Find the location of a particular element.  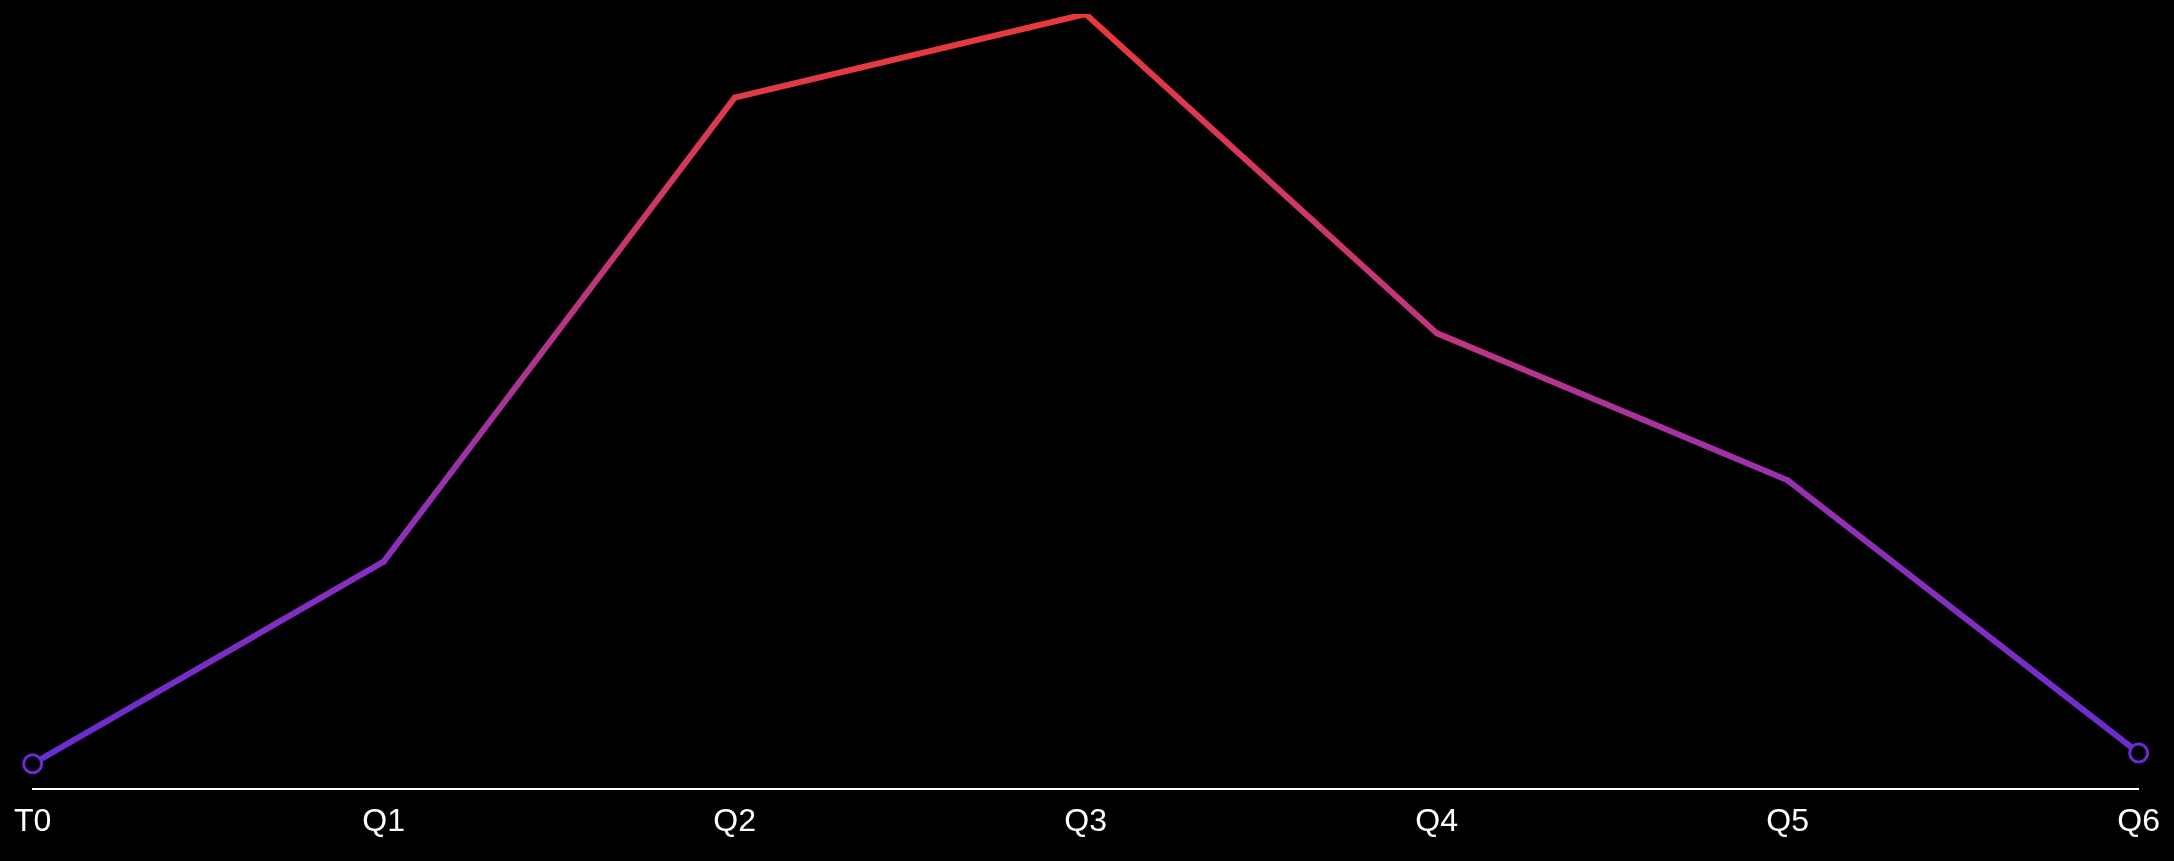

x-tick-label: Q1 is located at coordinates (384, 819).